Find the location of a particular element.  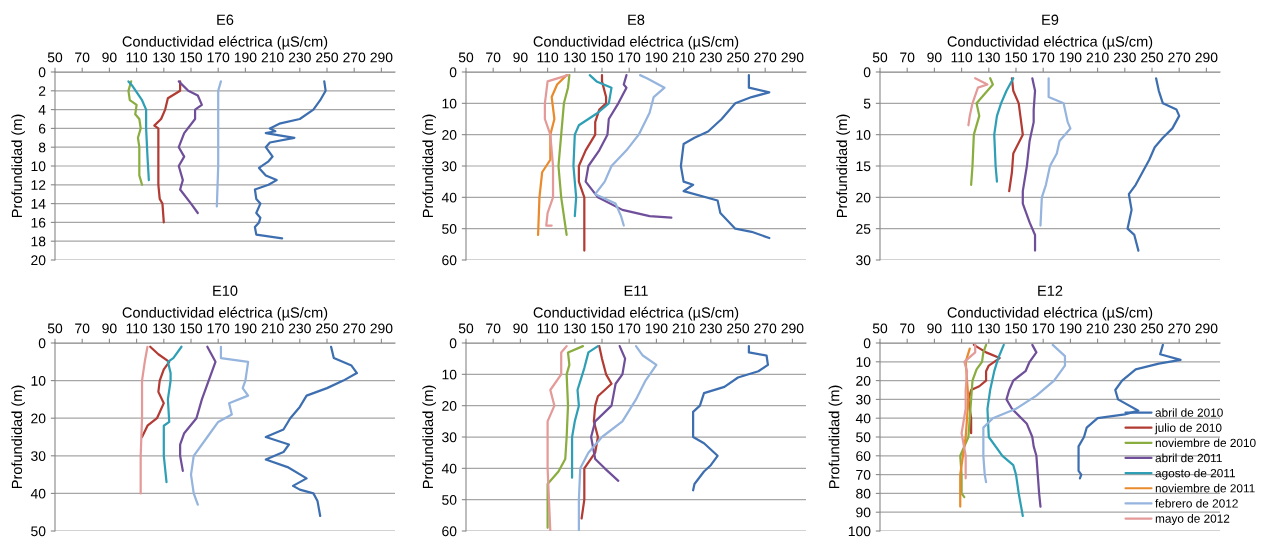

y-tick-label: 90 is located at coordinates (863, 512).